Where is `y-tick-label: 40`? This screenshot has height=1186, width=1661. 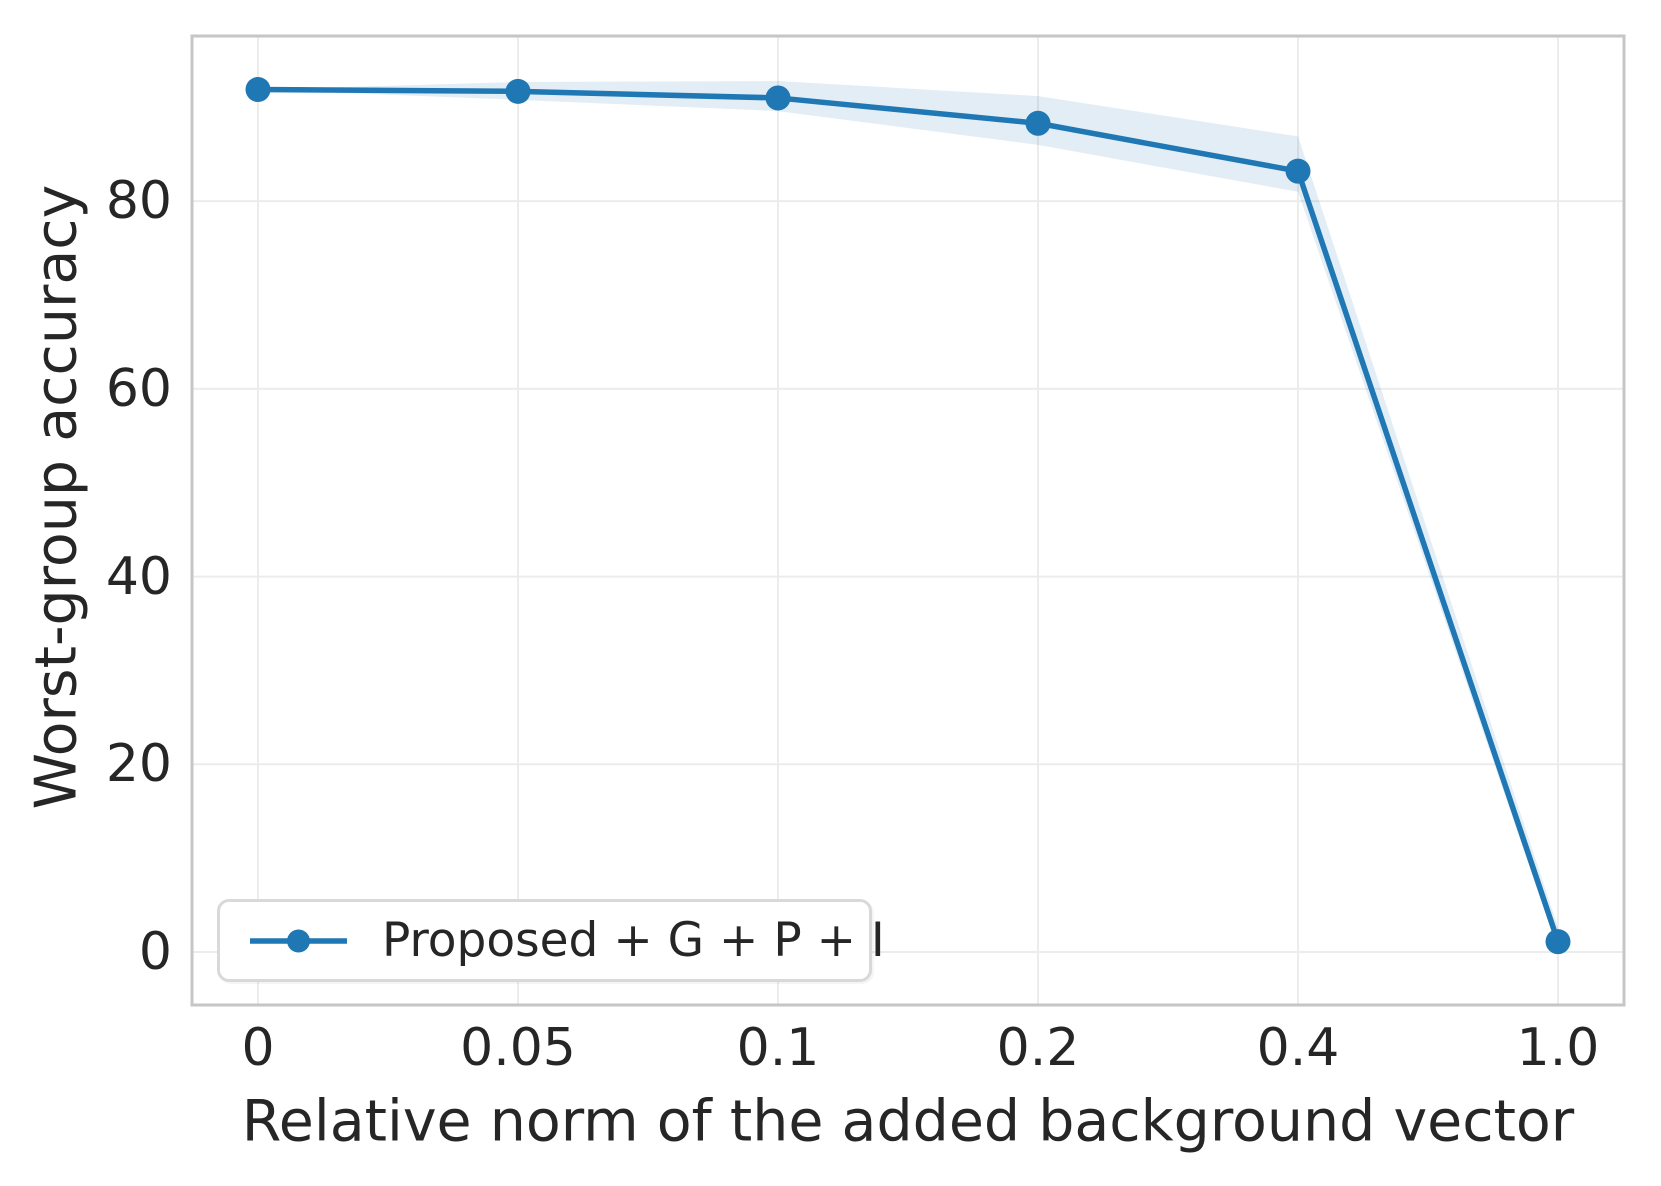
y-tick-label: 40 is located at coordinates (138, 576).